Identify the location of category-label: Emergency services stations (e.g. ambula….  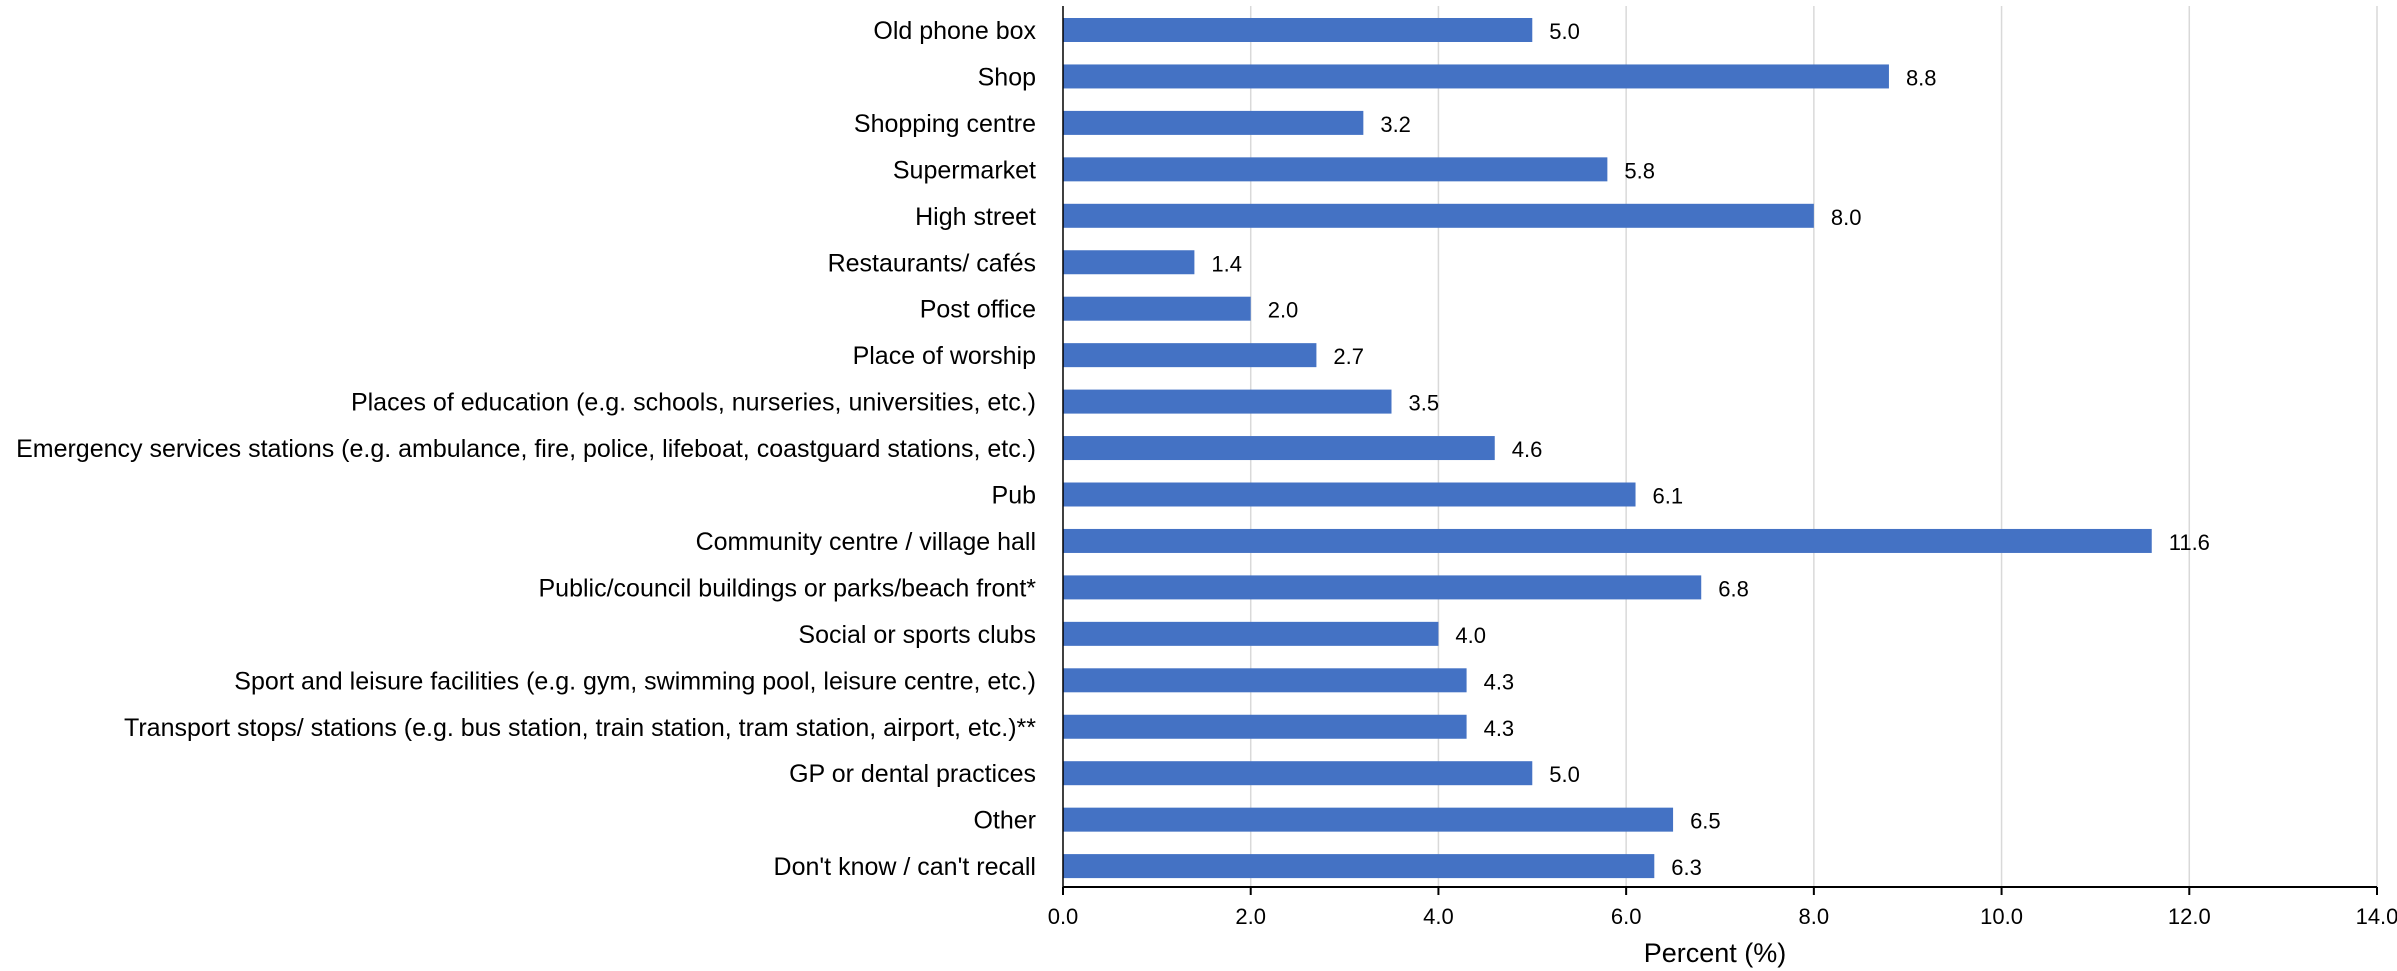
(526, 449).